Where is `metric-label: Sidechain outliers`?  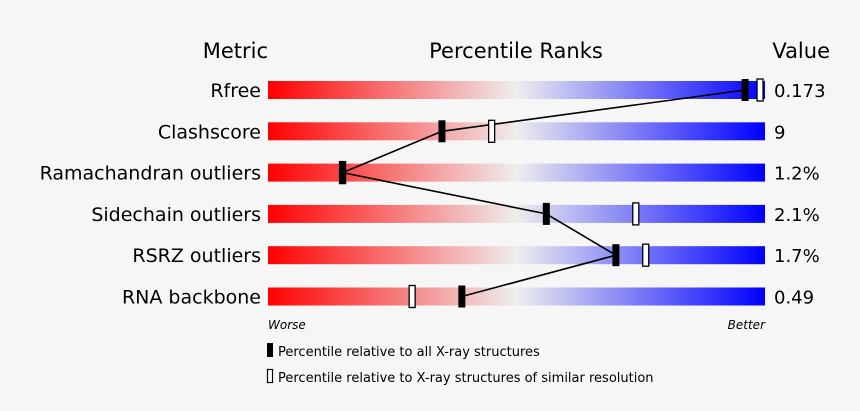
metric-label: Sidechain outliers is located at coordinates (176, 215).